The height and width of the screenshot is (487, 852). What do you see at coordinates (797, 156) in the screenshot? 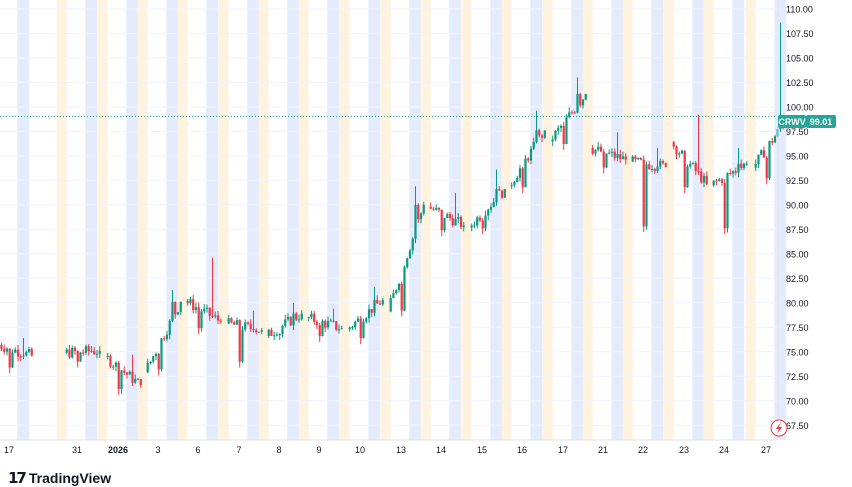
I see `price-tick-label: 95.00` at bounding box center [797, 156].